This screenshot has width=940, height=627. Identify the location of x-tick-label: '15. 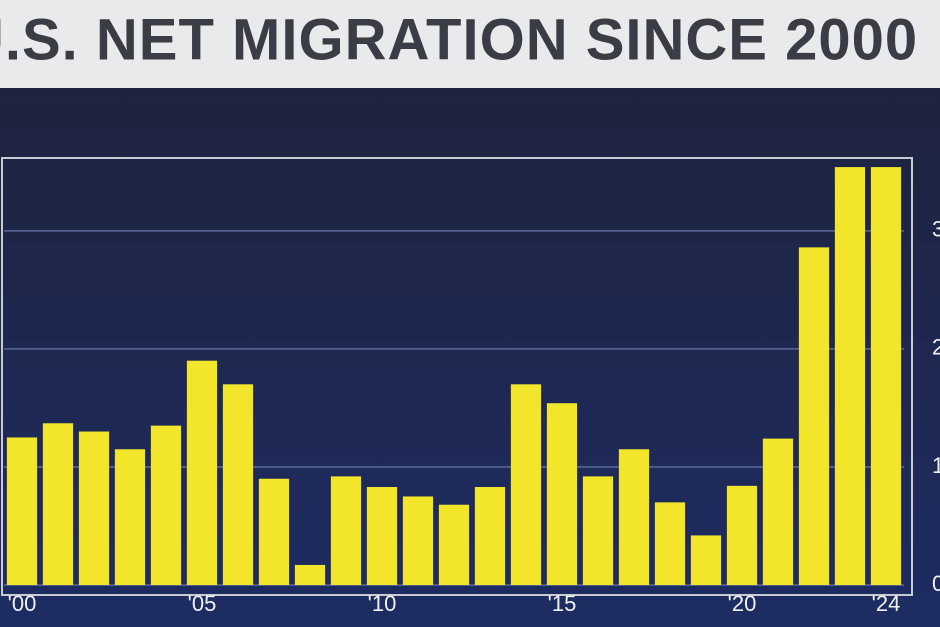
(562, 603).